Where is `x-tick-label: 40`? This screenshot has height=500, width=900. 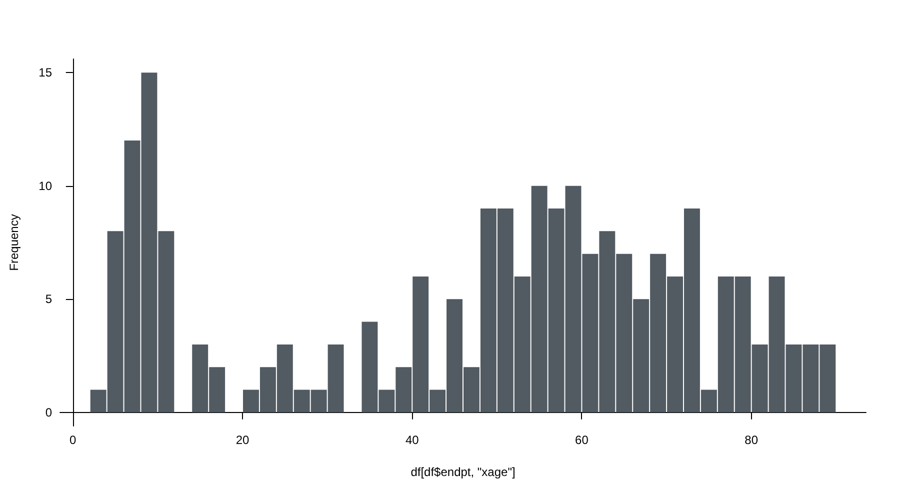
x-tick-label: 40 is located at coordinates (412, 440).